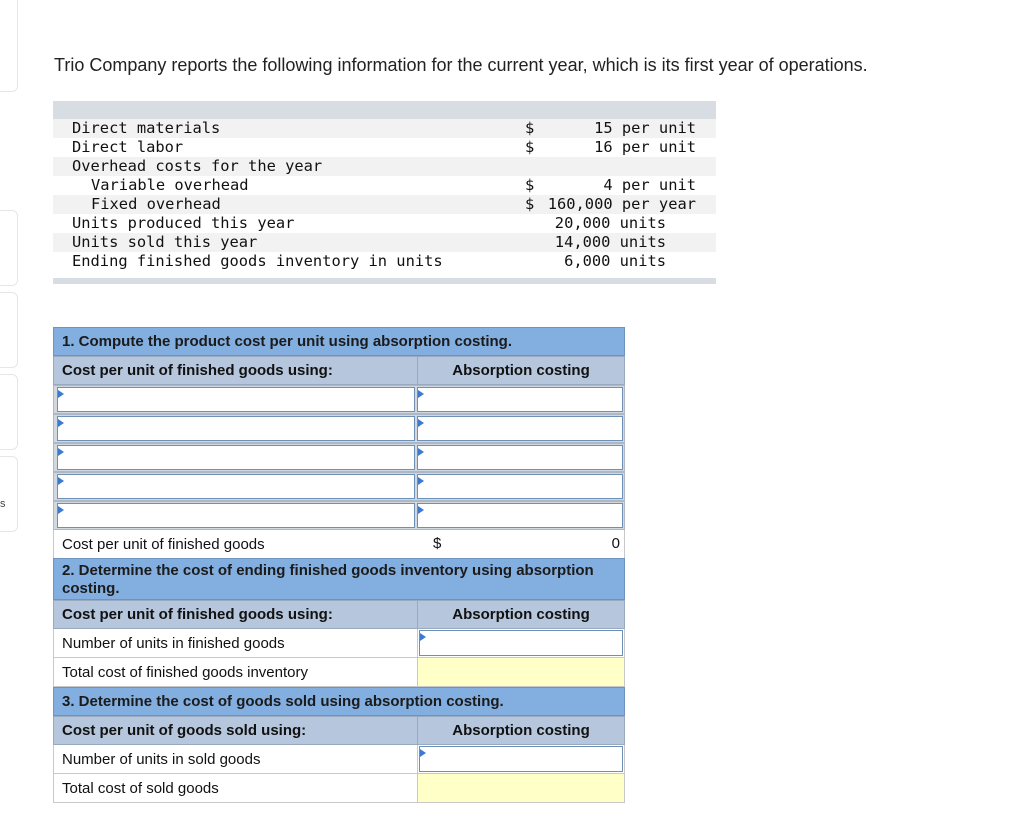 This screenshot has height=828, width=1024. Describe the element at coordinates (165, 242) in the screenshot. I see `info-row-label: Units sold this year` at that location.